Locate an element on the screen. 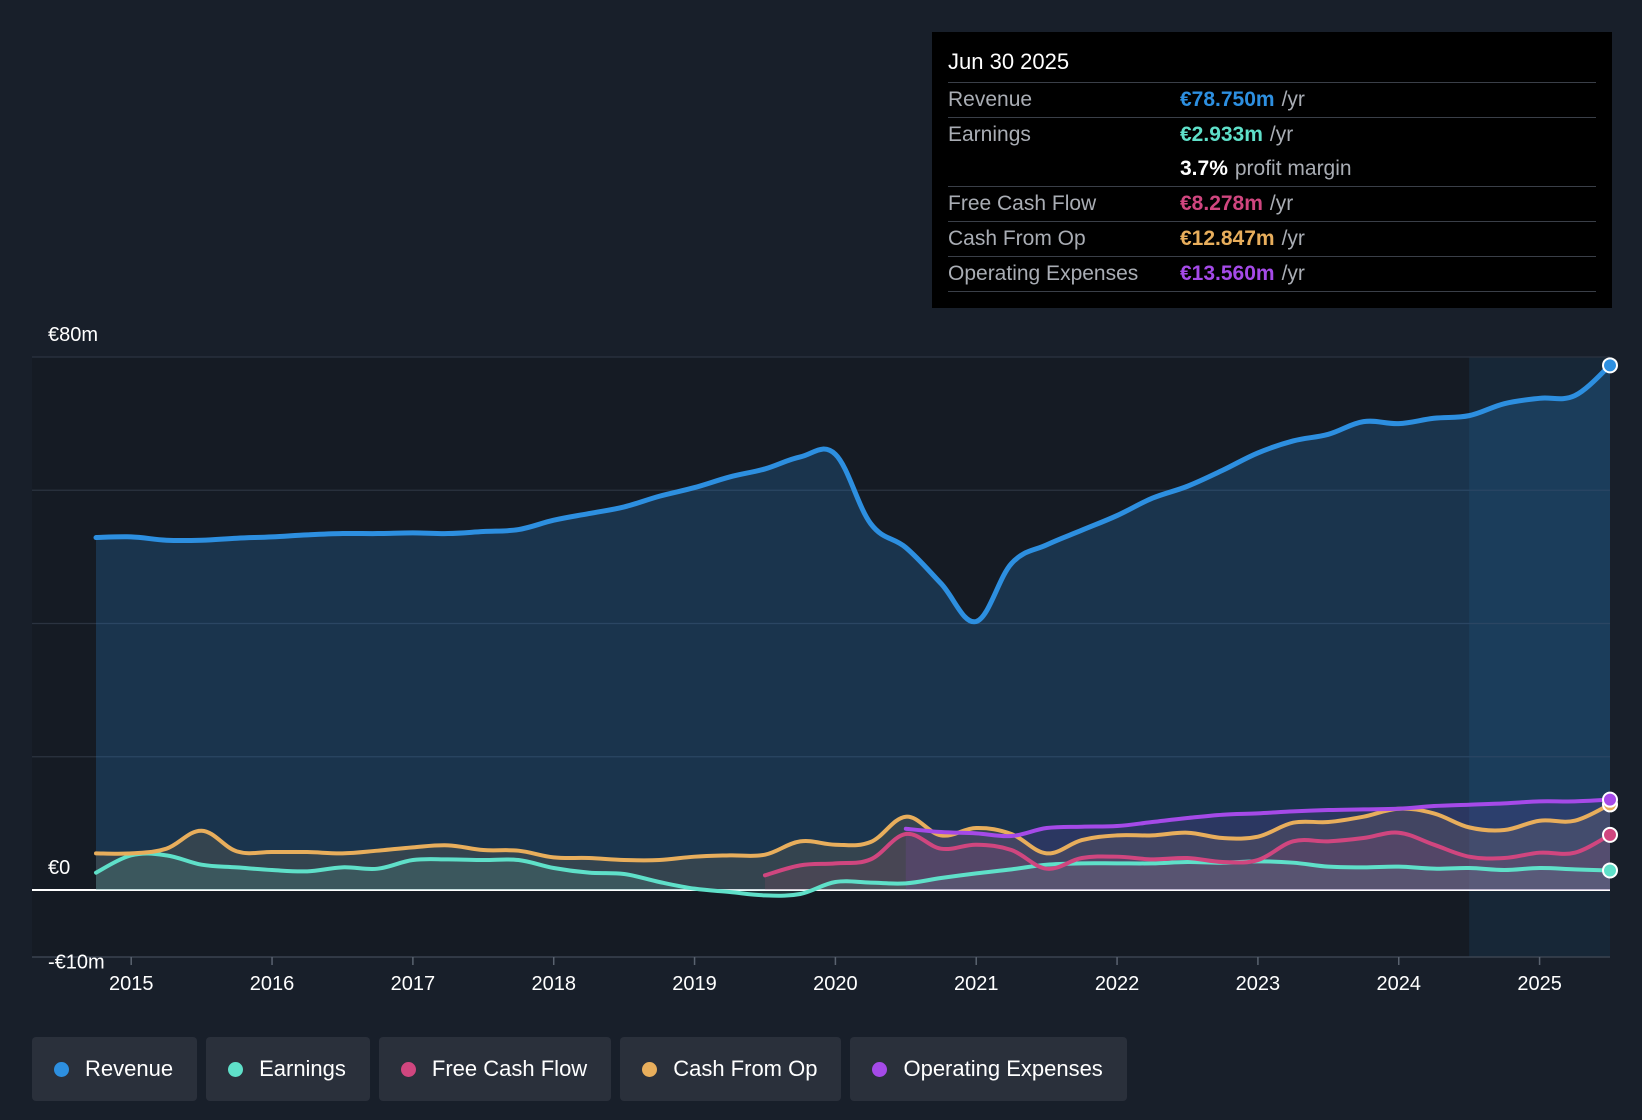 Image resolution: width=1642 pixels, height=1120 pixels. legend-label: Free Cash Flow is located at coordinates (509, 1068).